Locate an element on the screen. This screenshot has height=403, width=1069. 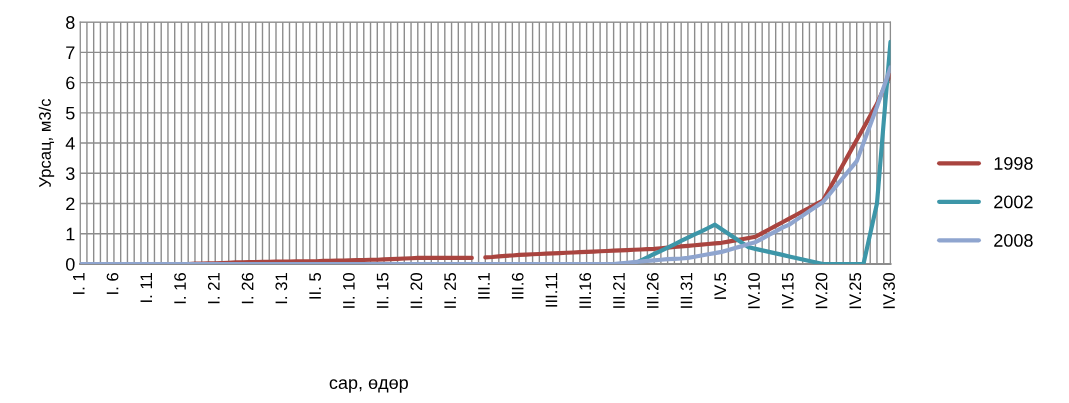
x-tick-label: III.6 is located at coordinates (517, 286).